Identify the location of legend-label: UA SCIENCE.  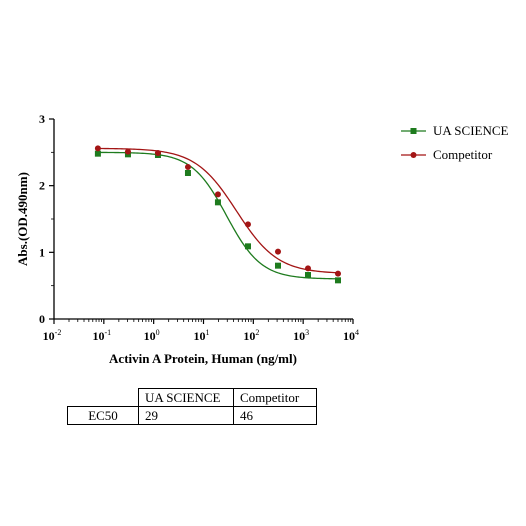
(471, 130).